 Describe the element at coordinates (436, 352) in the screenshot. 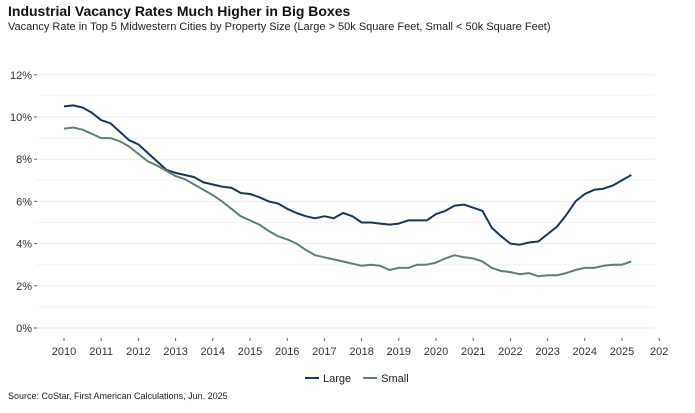

I see `x-tick-label: 2020` at that location.